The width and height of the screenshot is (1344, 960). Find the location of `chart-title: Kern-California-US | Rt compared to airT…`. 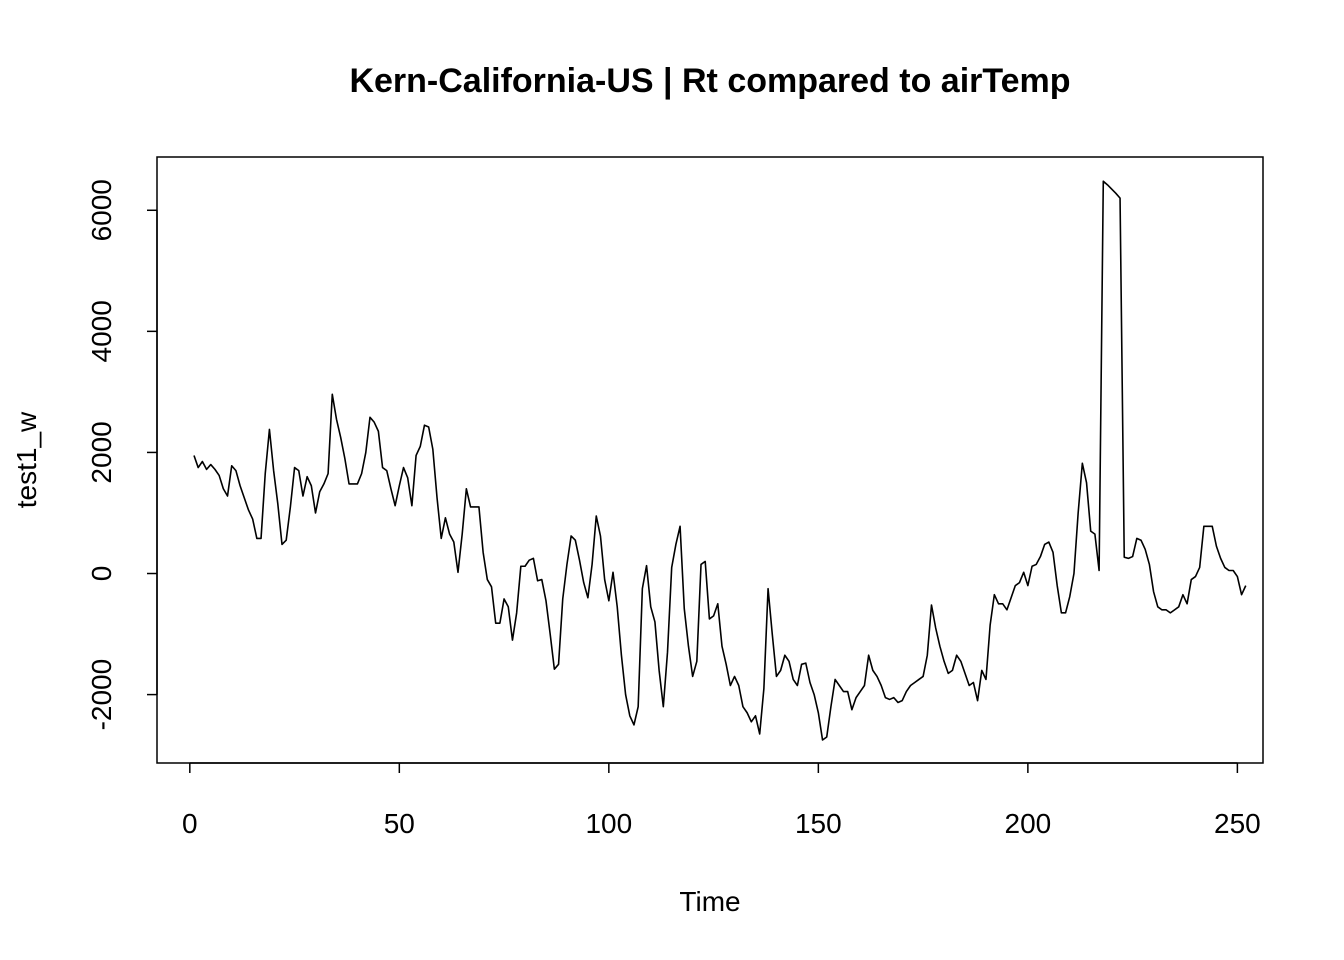

chart-title: Kern-California-US | Rt compared to airT… is located at coordinates (709, 81).